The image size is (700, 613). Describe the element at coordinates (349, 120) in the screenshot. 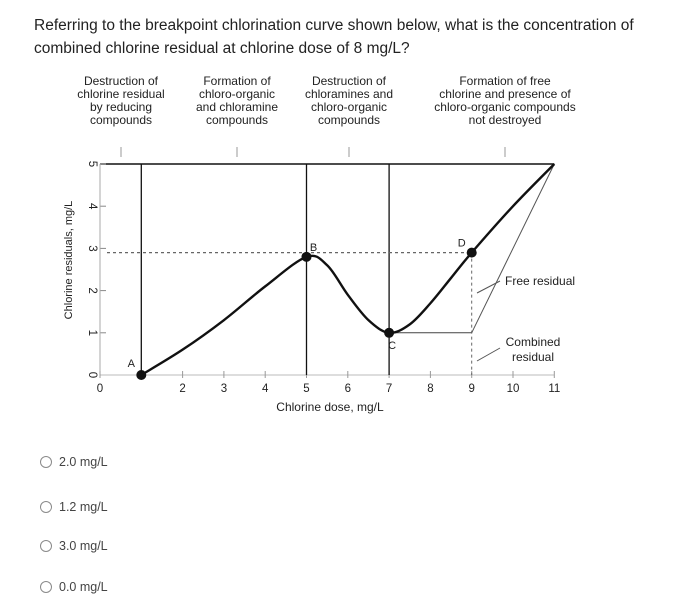

I see `zone-label-3-line-4: compounds` at that location.